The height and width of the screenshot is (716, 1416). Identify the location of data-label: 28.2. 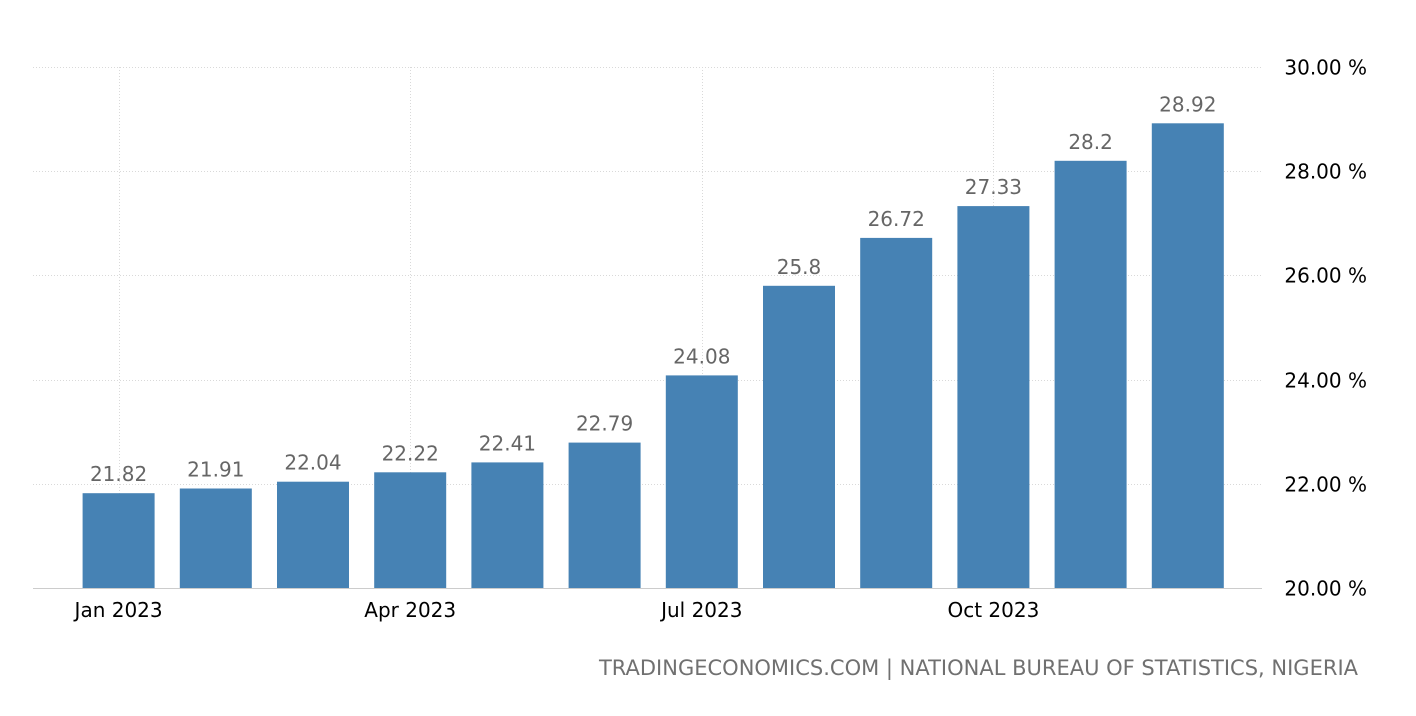
(1090, 142).